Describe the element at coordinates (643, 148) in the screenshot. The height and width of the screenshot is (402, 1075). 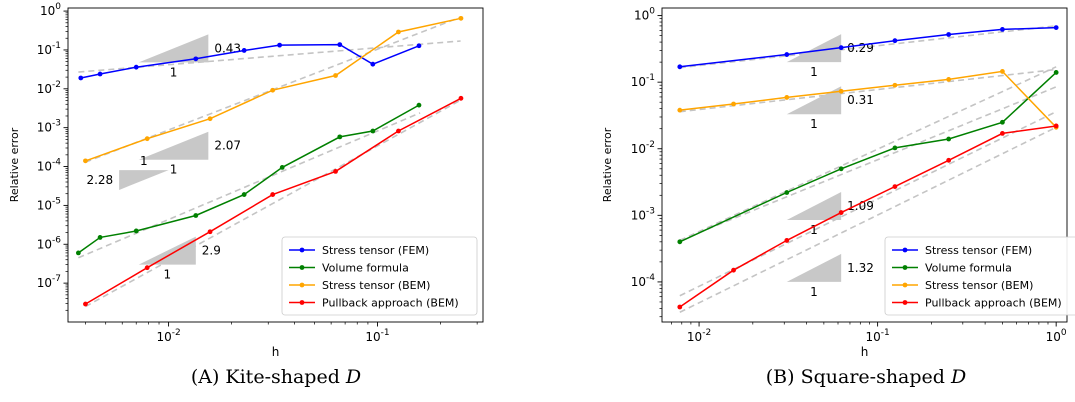
I see `y-tick-label: 10⁻²` at that location.